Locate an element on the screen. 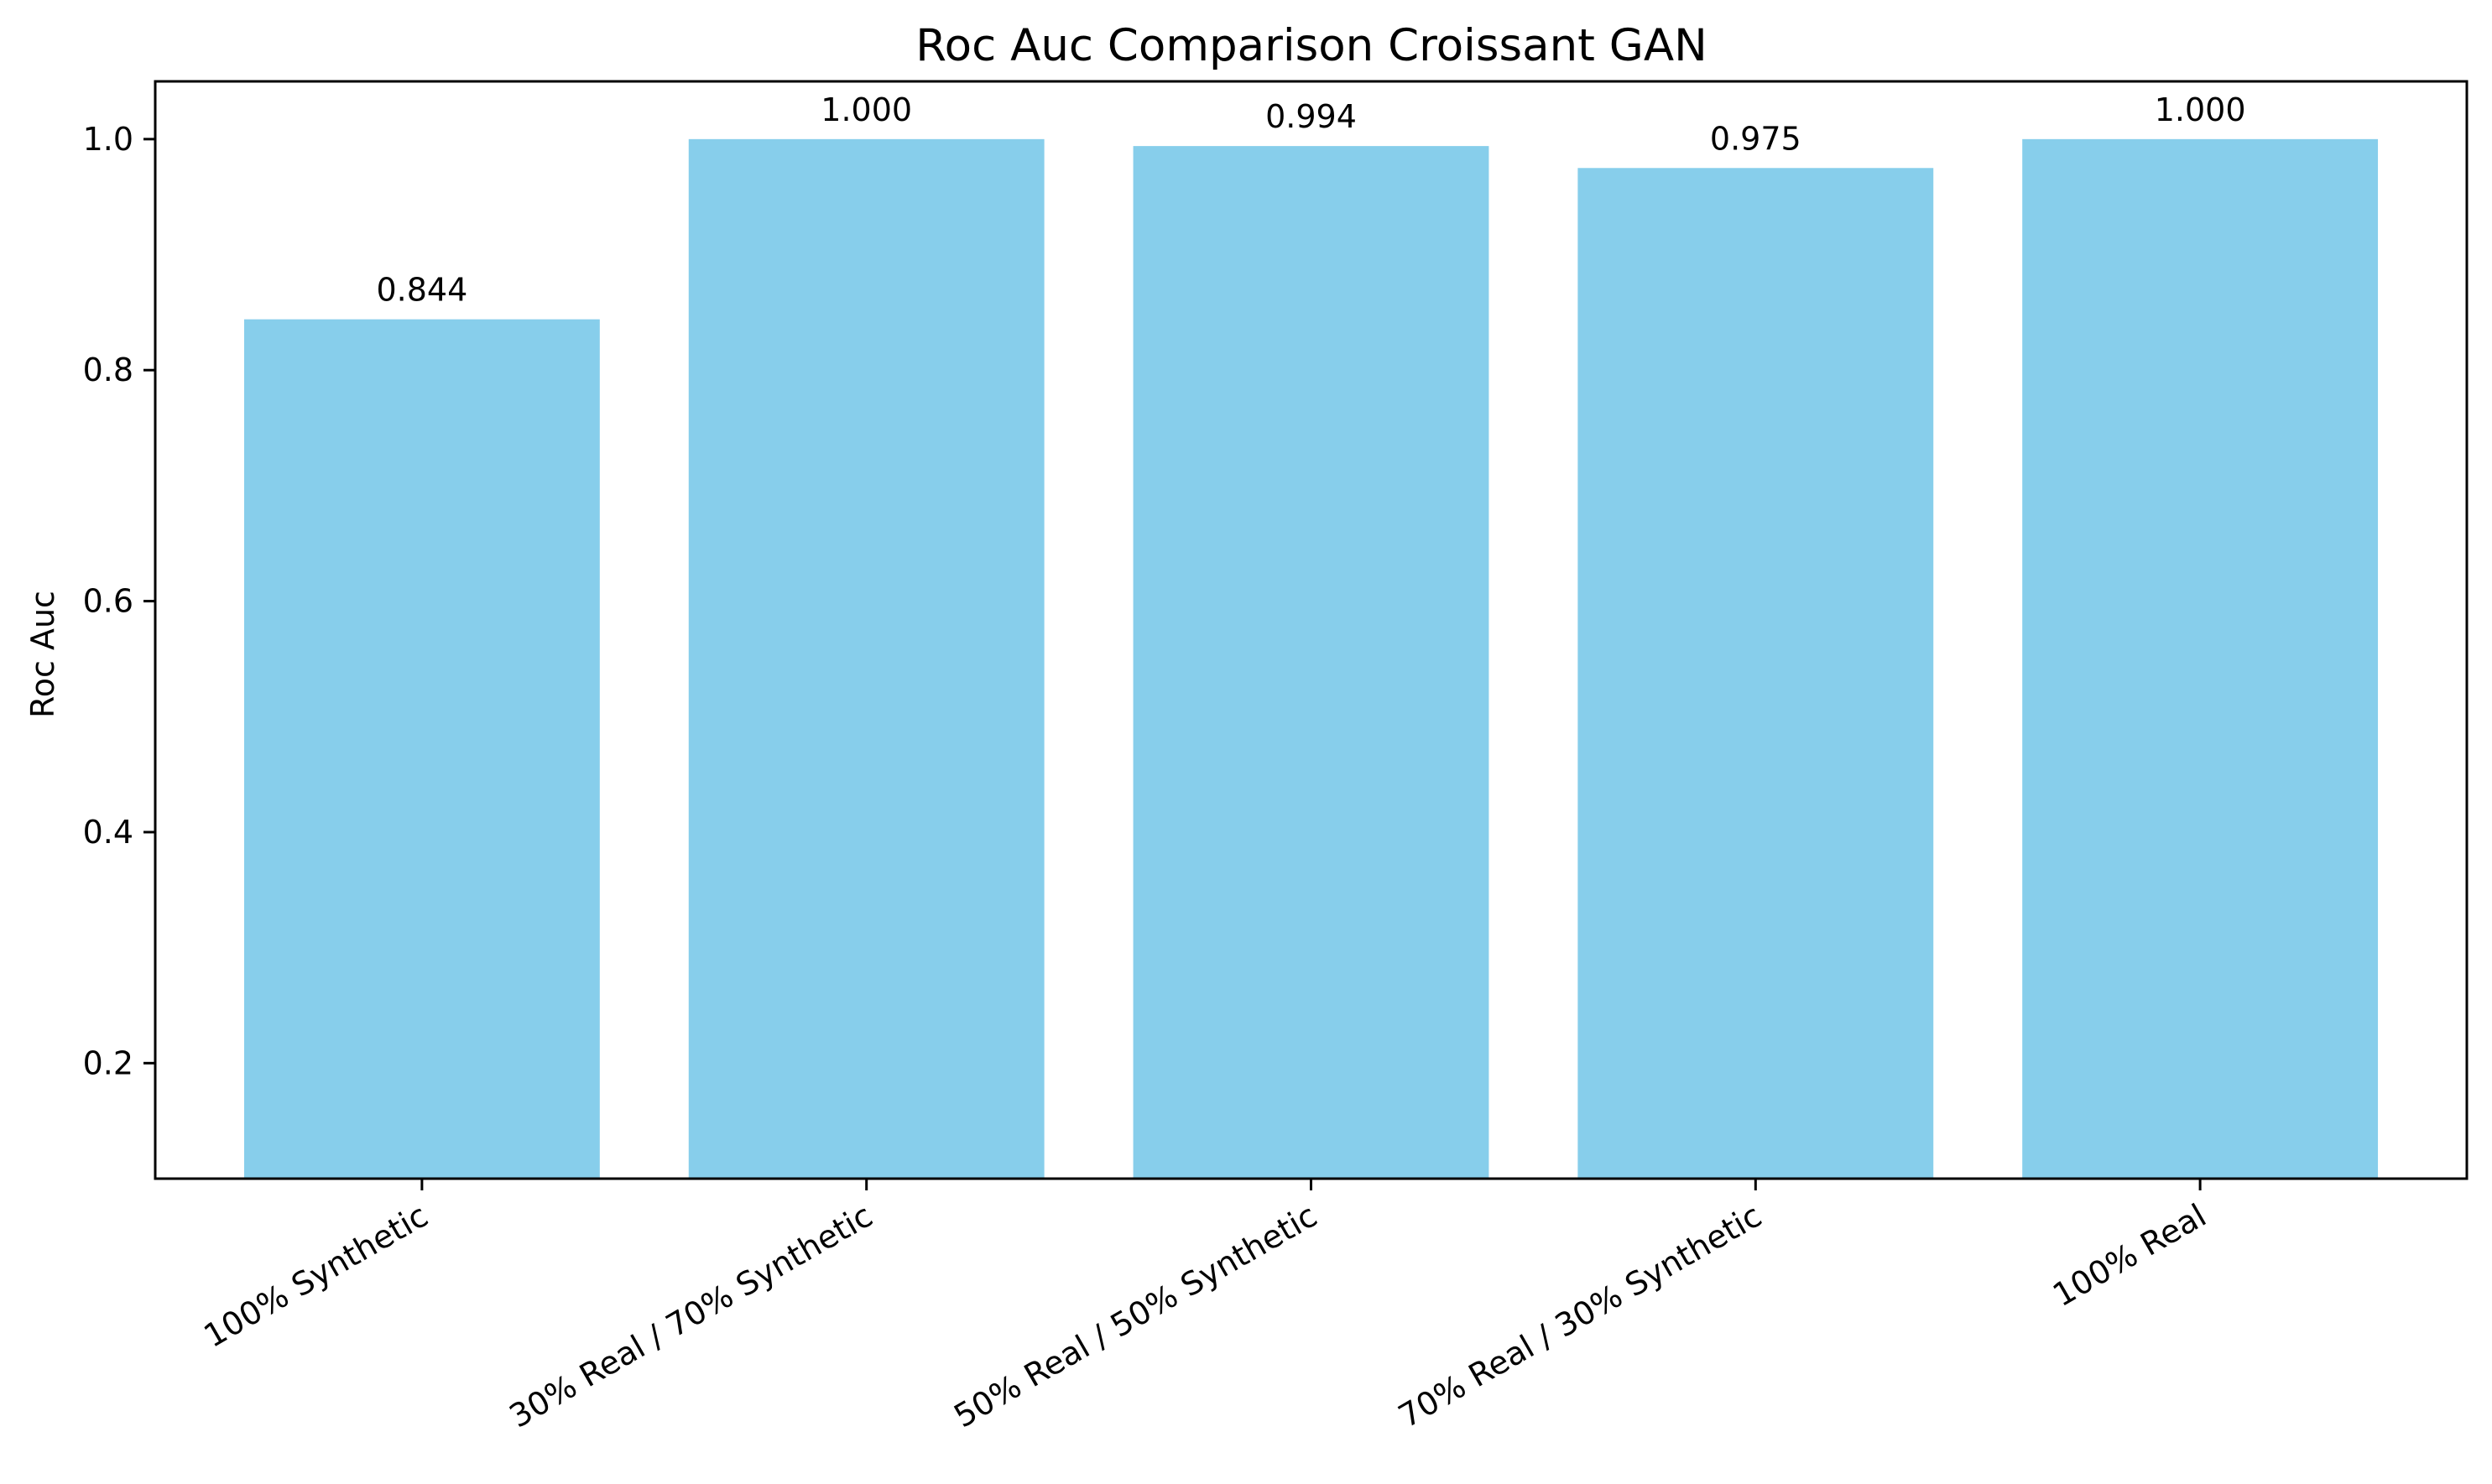  value-labels-layer: 0.844 1.000 0.994 0.975 1.000 is located at coordinates (1310, 200).